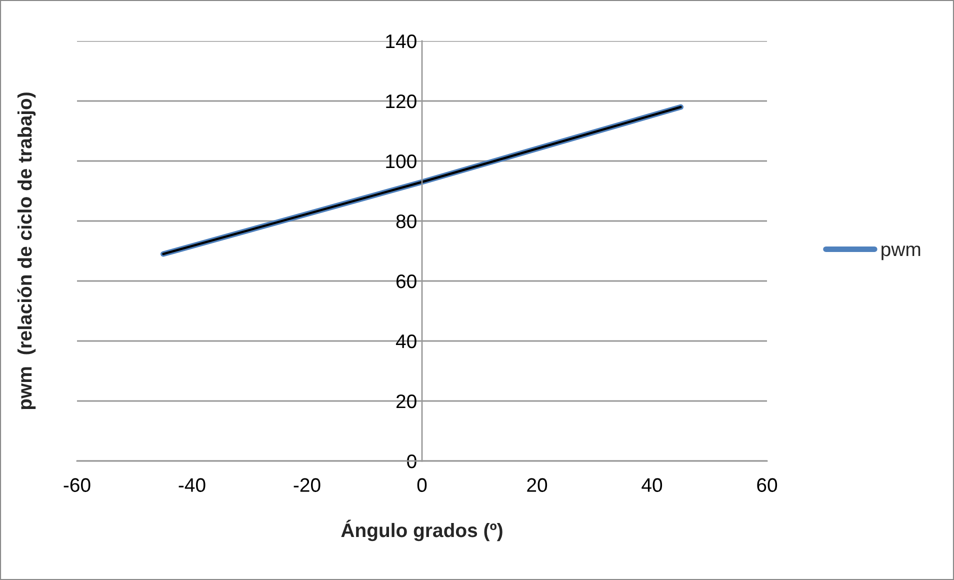 The image size is (954, 580). Describe the element at coordinates (77, 485) in the screenshot. I see `x-tick-label: -60` at that location.